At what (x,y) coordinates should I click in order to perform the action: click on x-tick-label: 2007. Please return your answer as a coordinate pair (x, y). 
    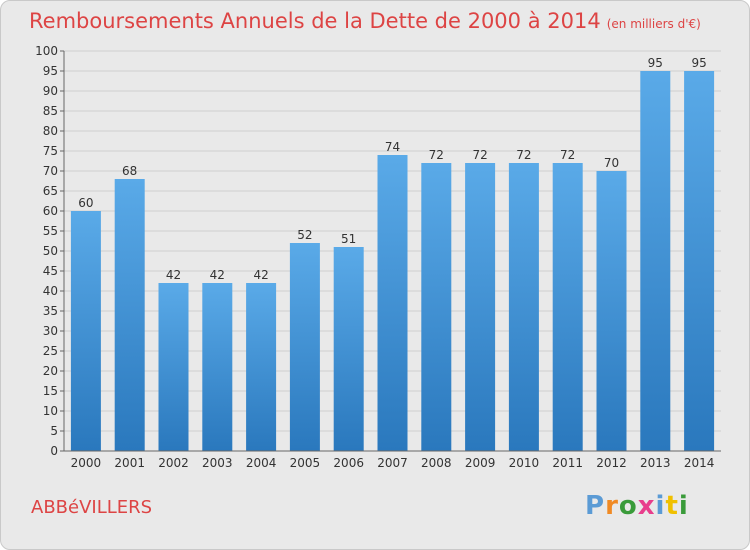
    Looking at the image, I should click on (392, 463).